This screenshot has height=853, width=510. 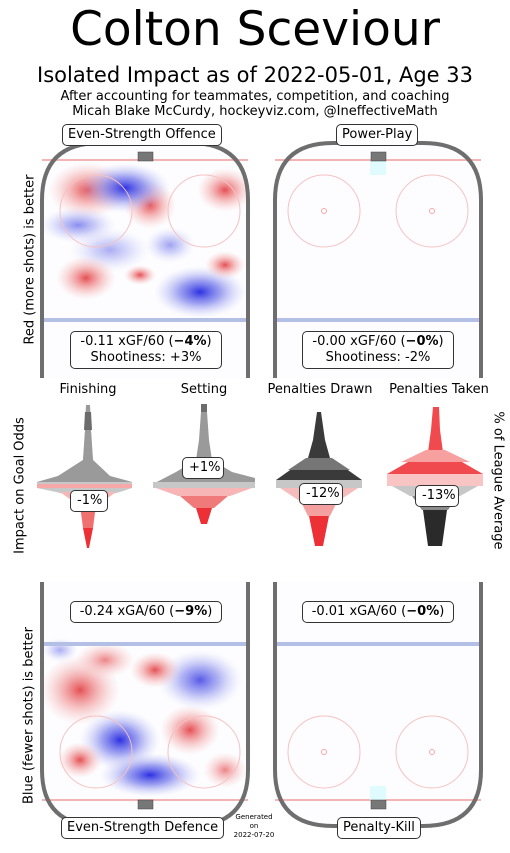 I want to click on ev-defence-stat-box: -0.24 xGA/60 (−9%), so click(x=146, y=612).